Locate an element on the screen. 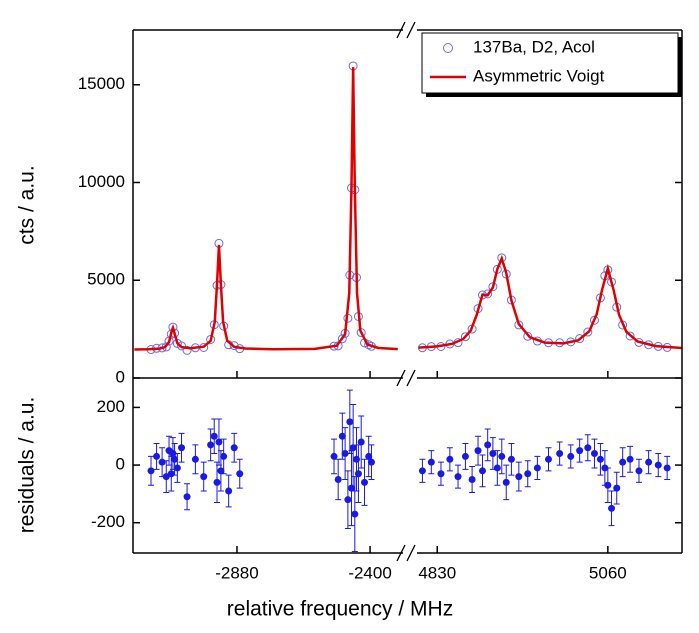  legend-swatch is located at coordinates (448, 48).